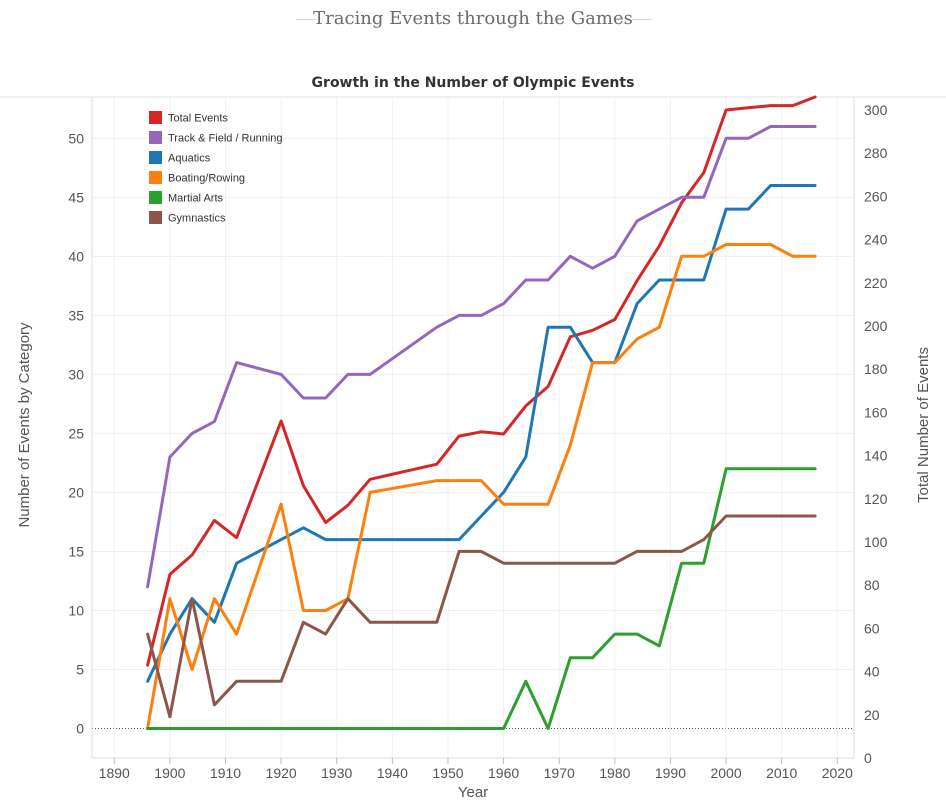  What do you see at coordinates (155, 197) in the screenshot?
I see `legend-swatch-martial-arts` at bounding box center [155, 197].